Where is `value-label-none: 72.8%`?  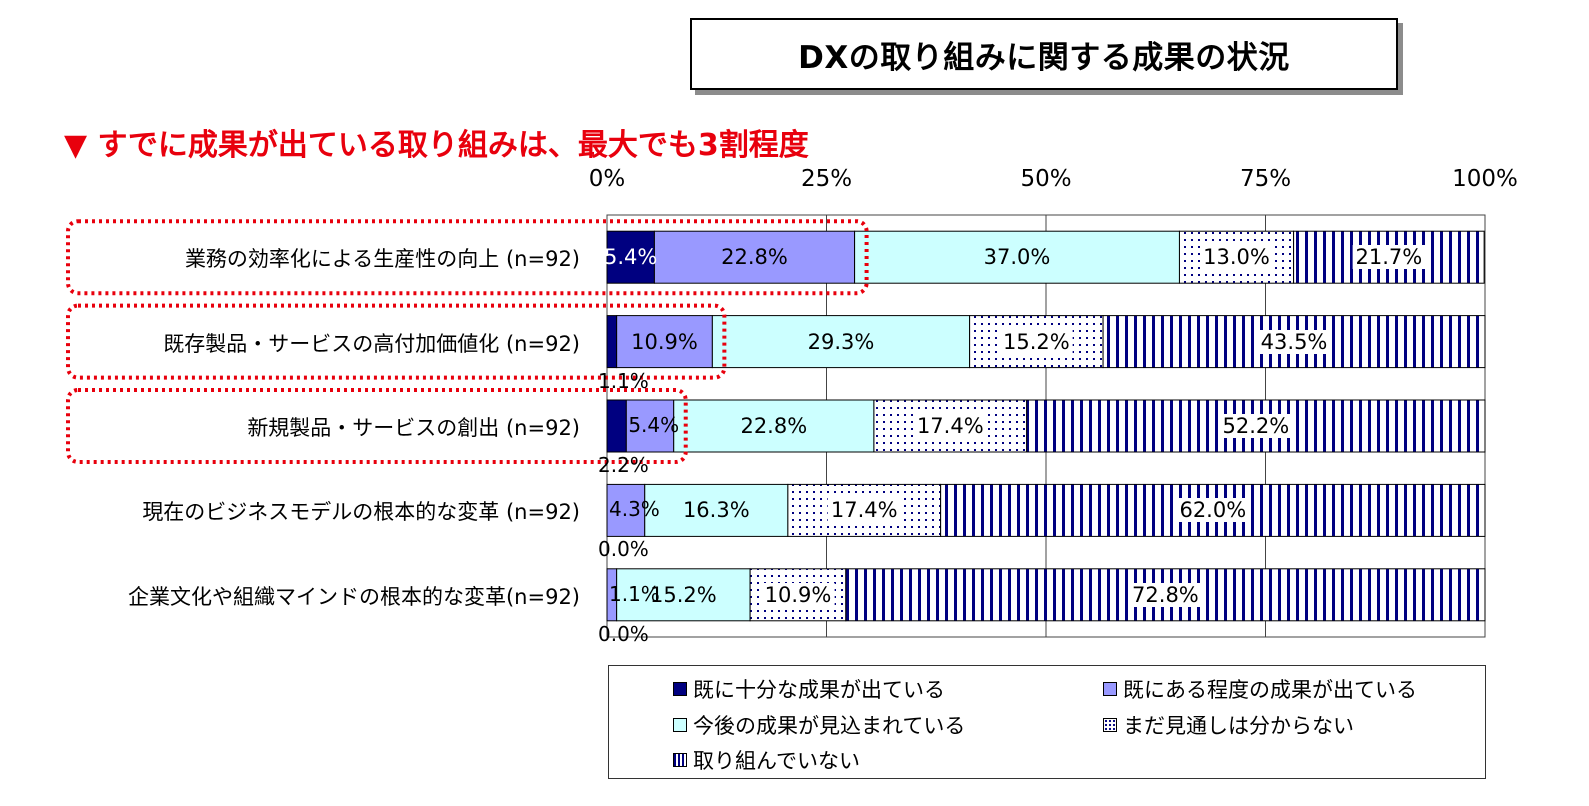
value-label-none: 72.8% is located at coordinates (1165, 594).